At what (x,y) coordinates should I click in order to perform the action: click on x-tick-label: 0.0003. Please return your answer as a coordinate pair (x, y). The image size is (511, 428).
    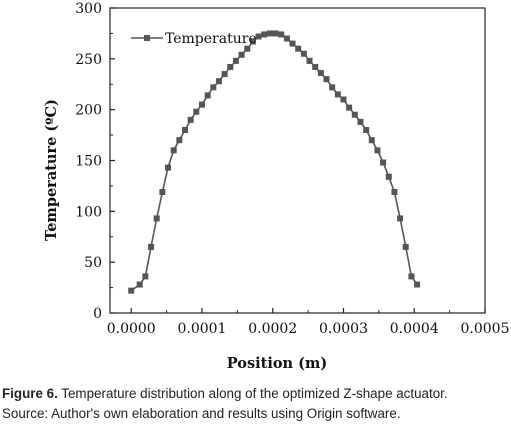
    Looking at the image, I should click on (343, 329).